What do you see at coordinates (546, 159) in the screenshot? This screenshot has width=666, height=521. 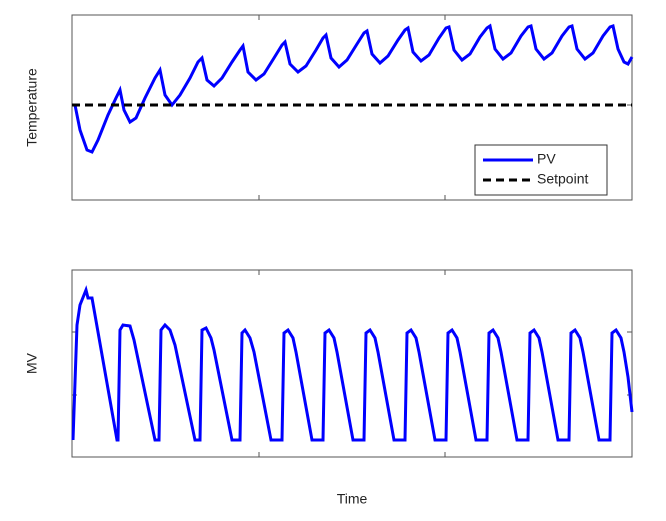 I see `legend-label: PV` at bounding box center [546, 159].